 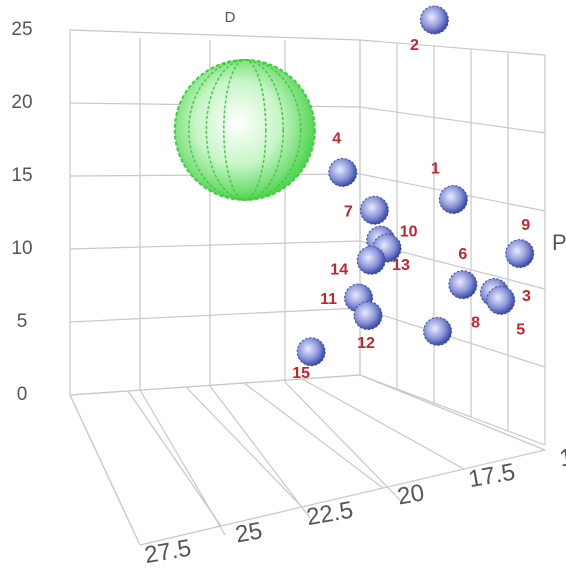 I want to click on point-label: 9, so click(x=525, y=225).